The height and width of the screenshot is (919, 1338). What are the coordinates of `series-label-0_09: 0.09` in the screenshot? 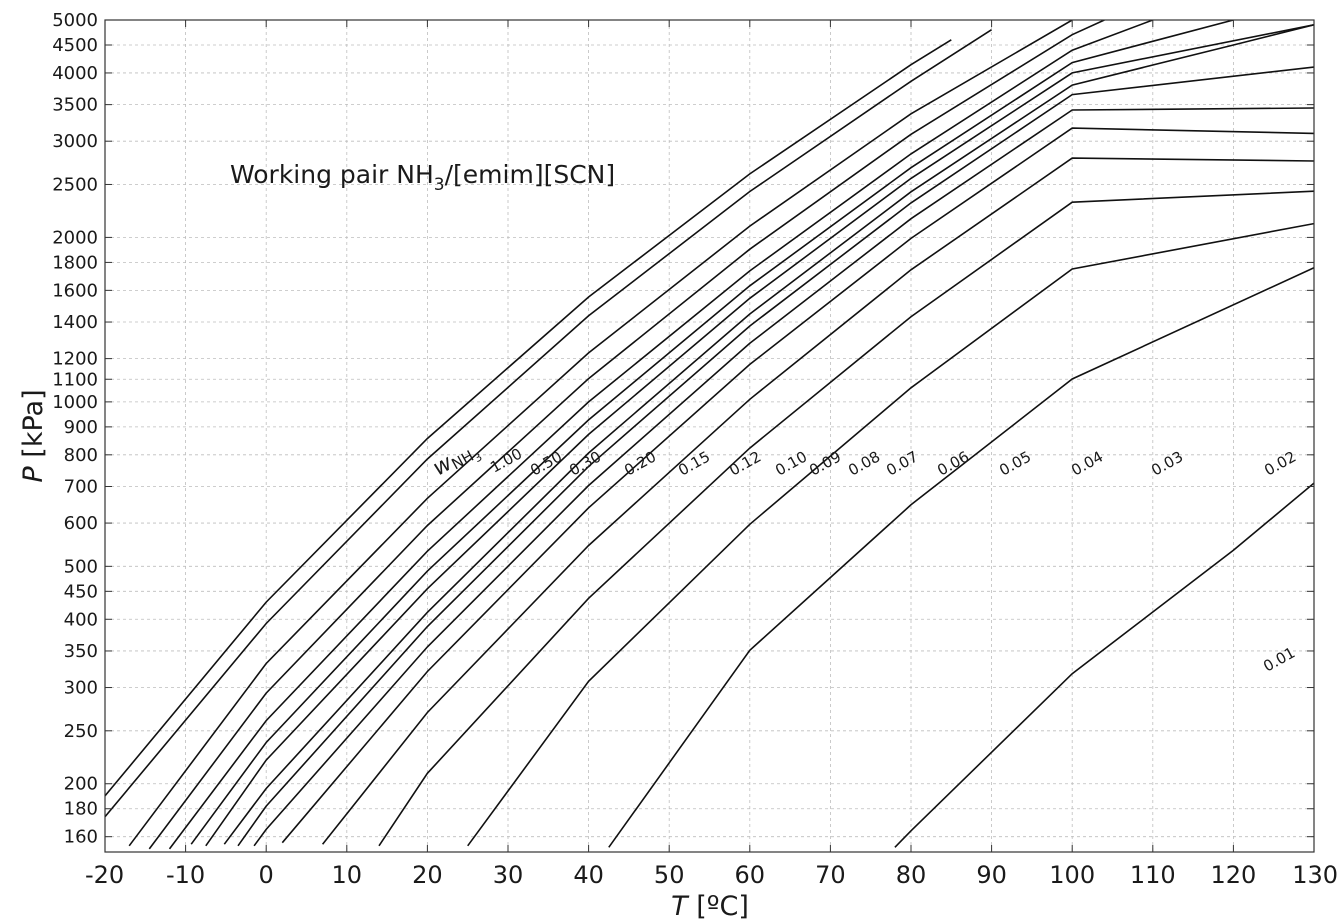 It's located at (825, 464).